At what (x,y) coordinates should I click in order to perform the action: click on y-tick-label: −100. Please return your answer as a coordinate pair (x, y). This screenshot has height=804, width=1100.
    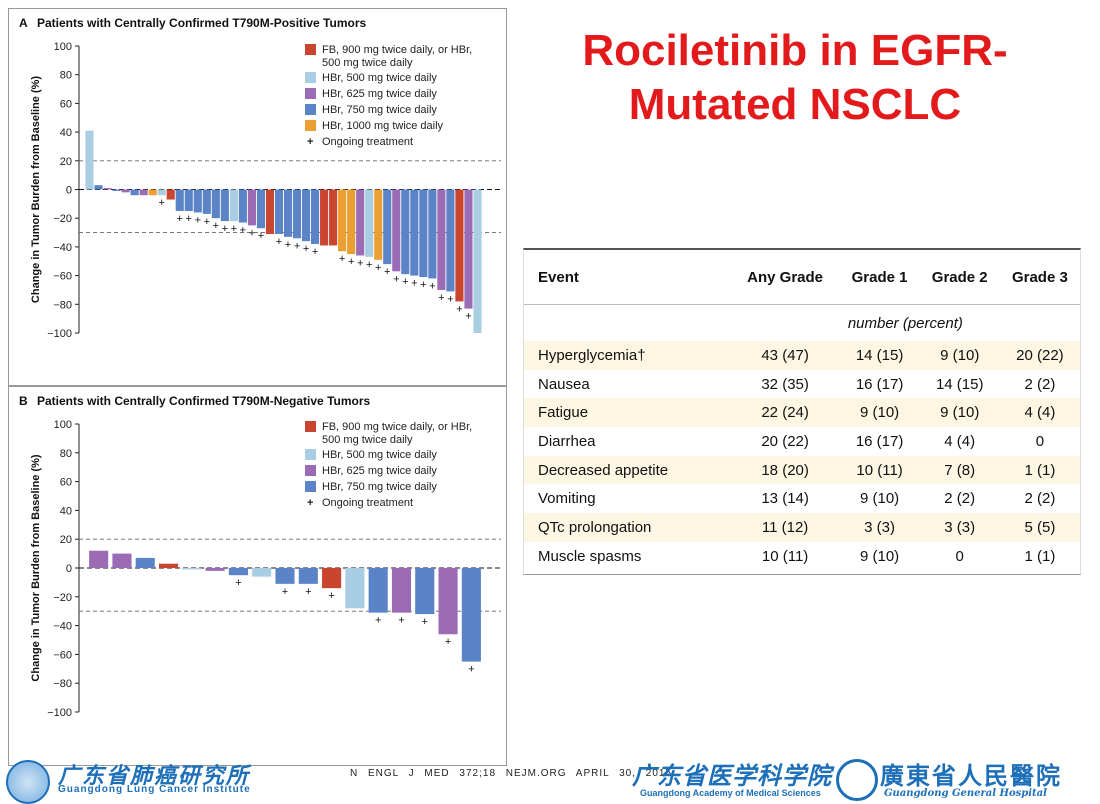
    Looking at the image, I should click on (59, 713).